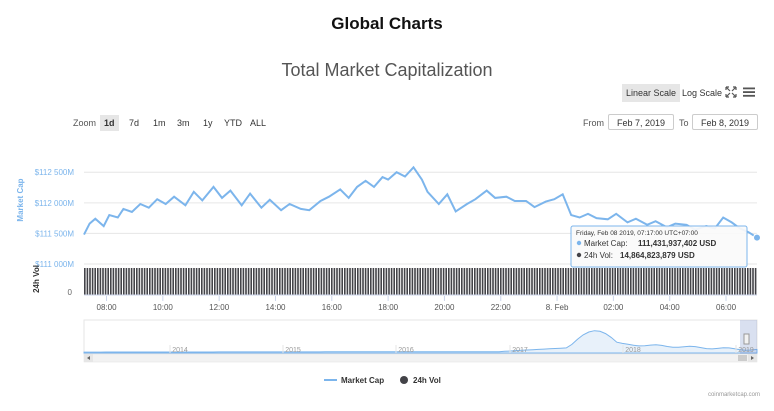 Image resolution: width=774 pixels, height=411 pixels. What do you see at coordinates (746, 339) in the screenshot?
I see `navigator-handle` at bounding box center [746, 339].